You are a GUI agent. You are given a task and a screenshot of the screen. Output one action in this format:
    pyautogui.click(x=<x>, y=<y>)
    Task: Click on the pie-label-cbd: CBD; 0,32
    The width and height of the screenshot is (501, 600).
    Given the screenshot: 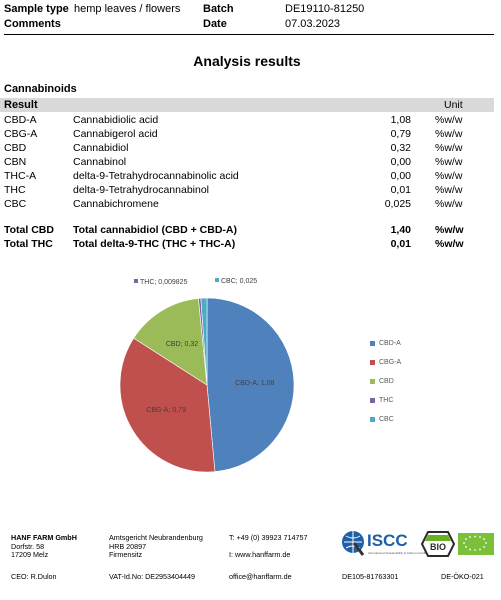 What is the action you would take?
    pyautogui.click(x=182, y=344)
    